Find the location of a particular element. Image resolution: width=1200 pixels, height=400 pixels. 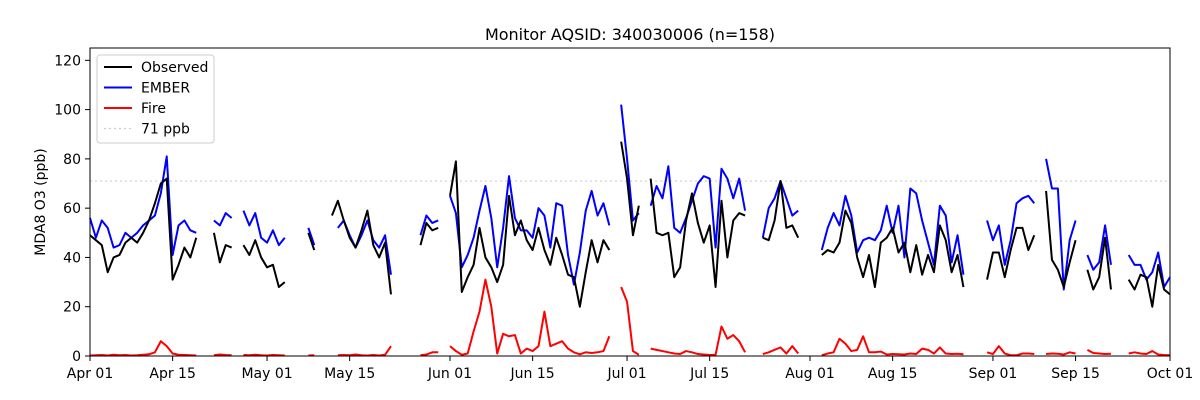

y-axis: 0 20 40 60 80 100 120 is located at coordinates (72, 209).